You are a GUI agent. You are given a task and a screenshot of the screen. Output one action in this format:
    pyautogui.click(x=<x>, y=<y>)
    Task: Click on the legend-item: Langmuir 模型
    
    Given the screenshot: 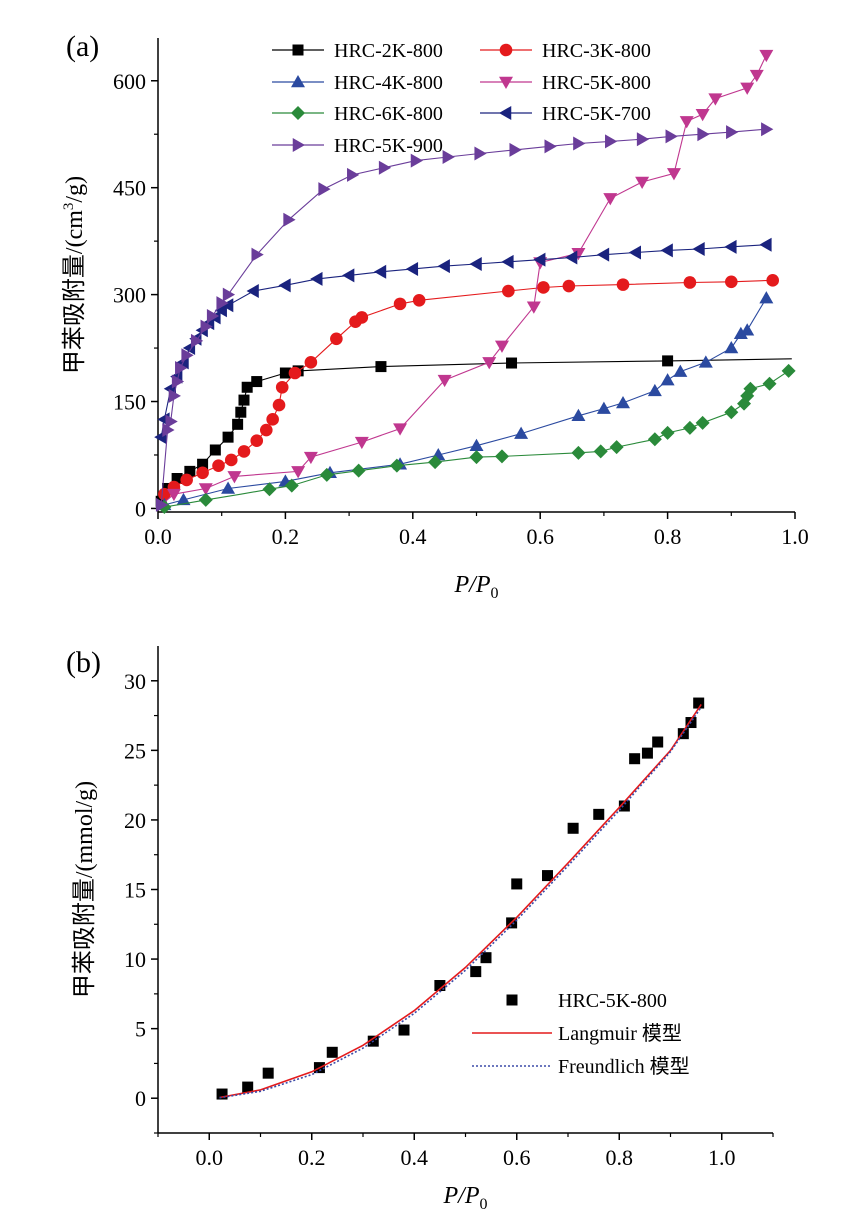 What is the action you would take?
    pyautogui.click(x=577, y=1033)
    